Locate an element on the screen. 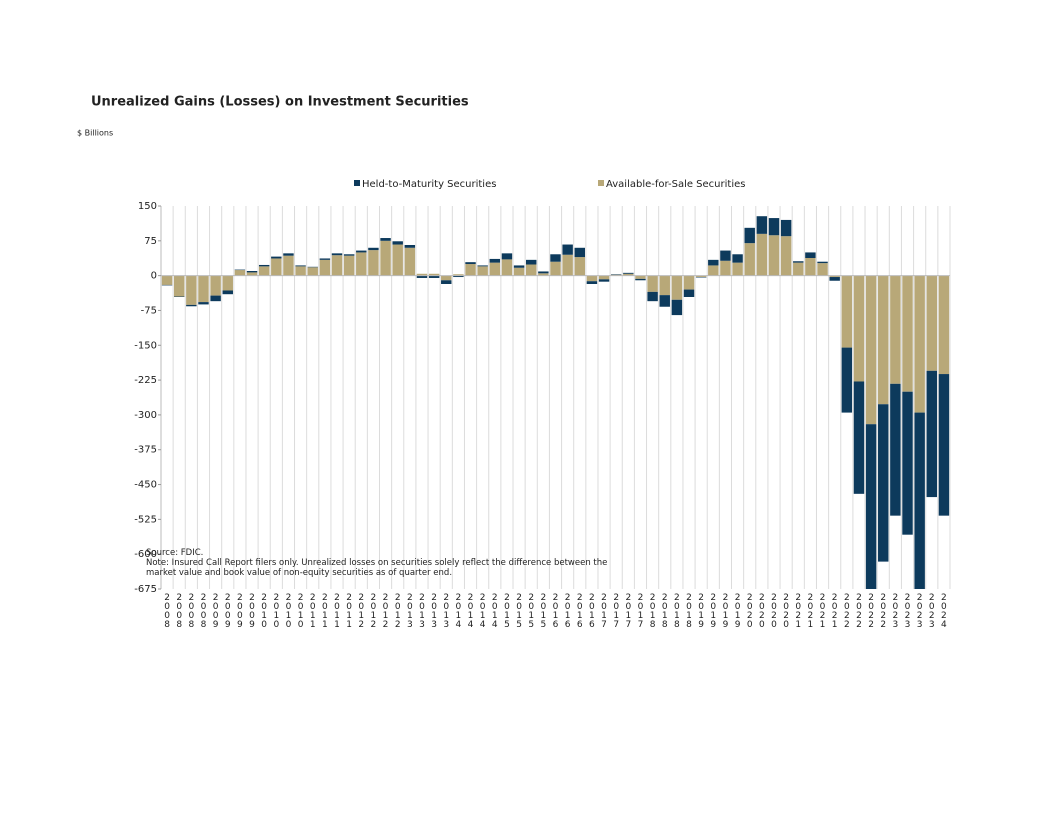 The image size is (1057, 817). x-tick-label: 2012 is located at coordinates (361, 611).